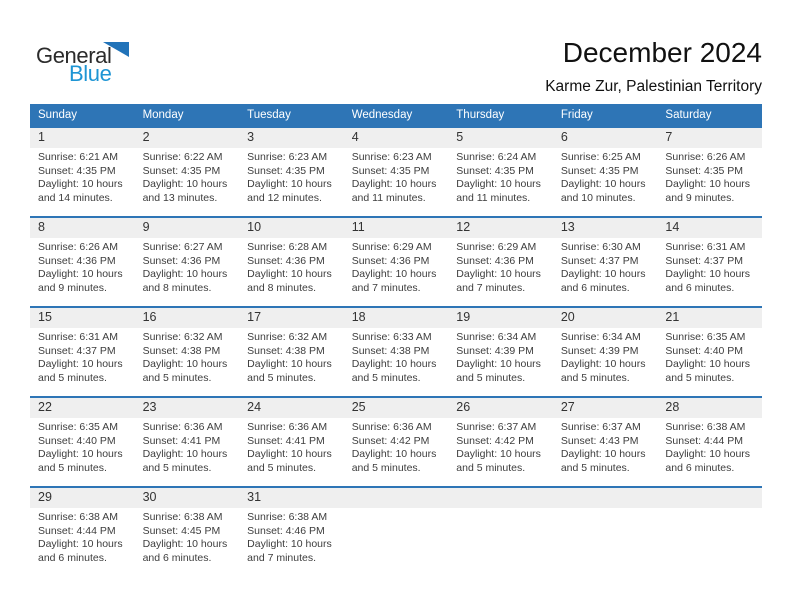 The image size is (792, 612). I want to click on sunrise-text: Sunrise: 6:24 AM, so click(496, 157).